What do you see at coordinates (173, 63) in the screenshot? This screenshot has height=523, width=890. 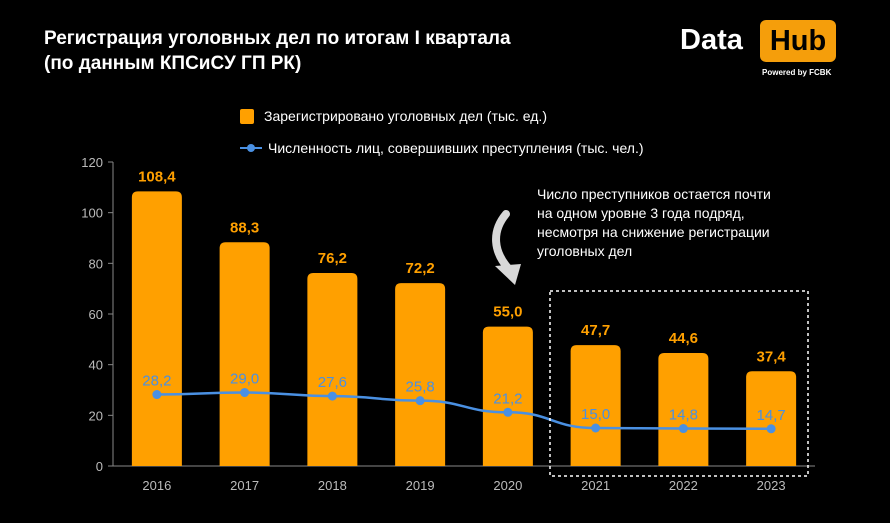 I see `title-line-2: (по данным КПСиСУ ГП РК)` at bounding box center [173, 63].